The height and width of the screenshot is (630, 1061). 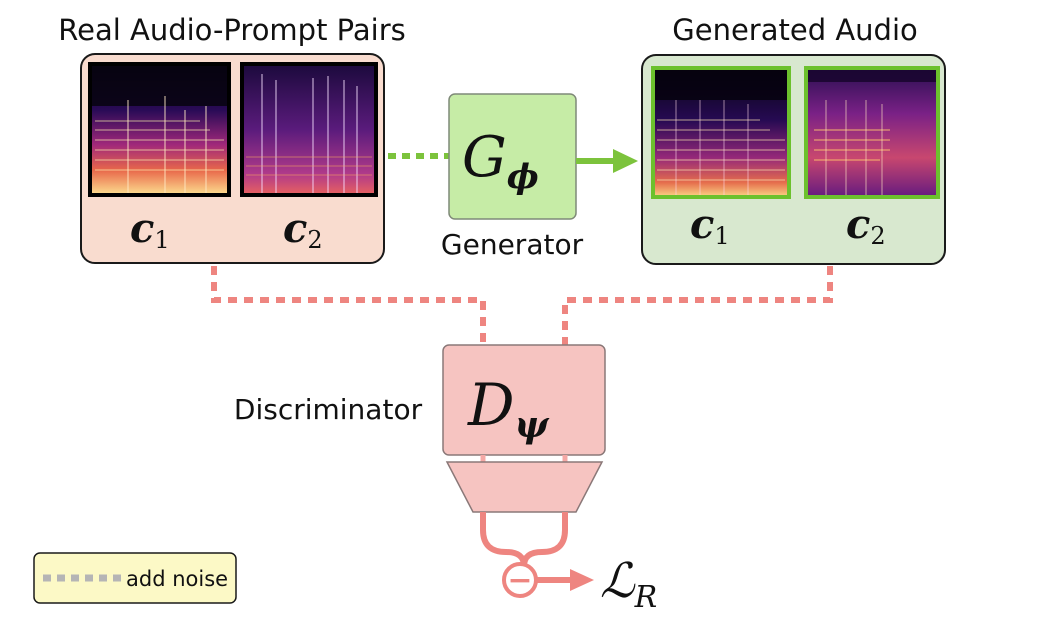 I want to click on real-prompt-c2: c2, so click(x=303, y=229).